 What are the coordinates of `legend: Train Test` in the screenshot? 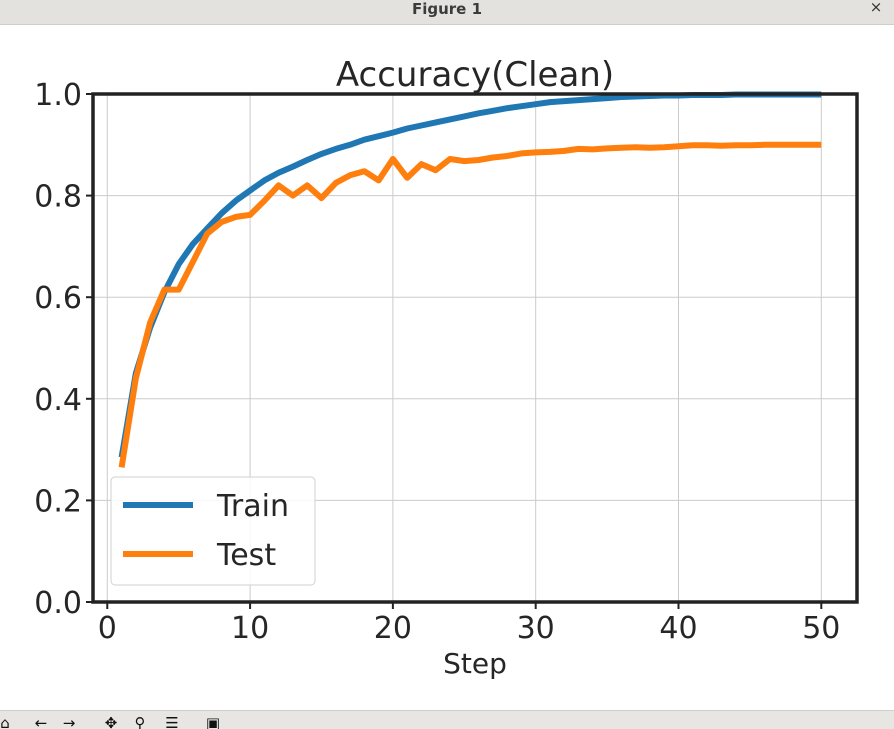 It's located at (213, 531).